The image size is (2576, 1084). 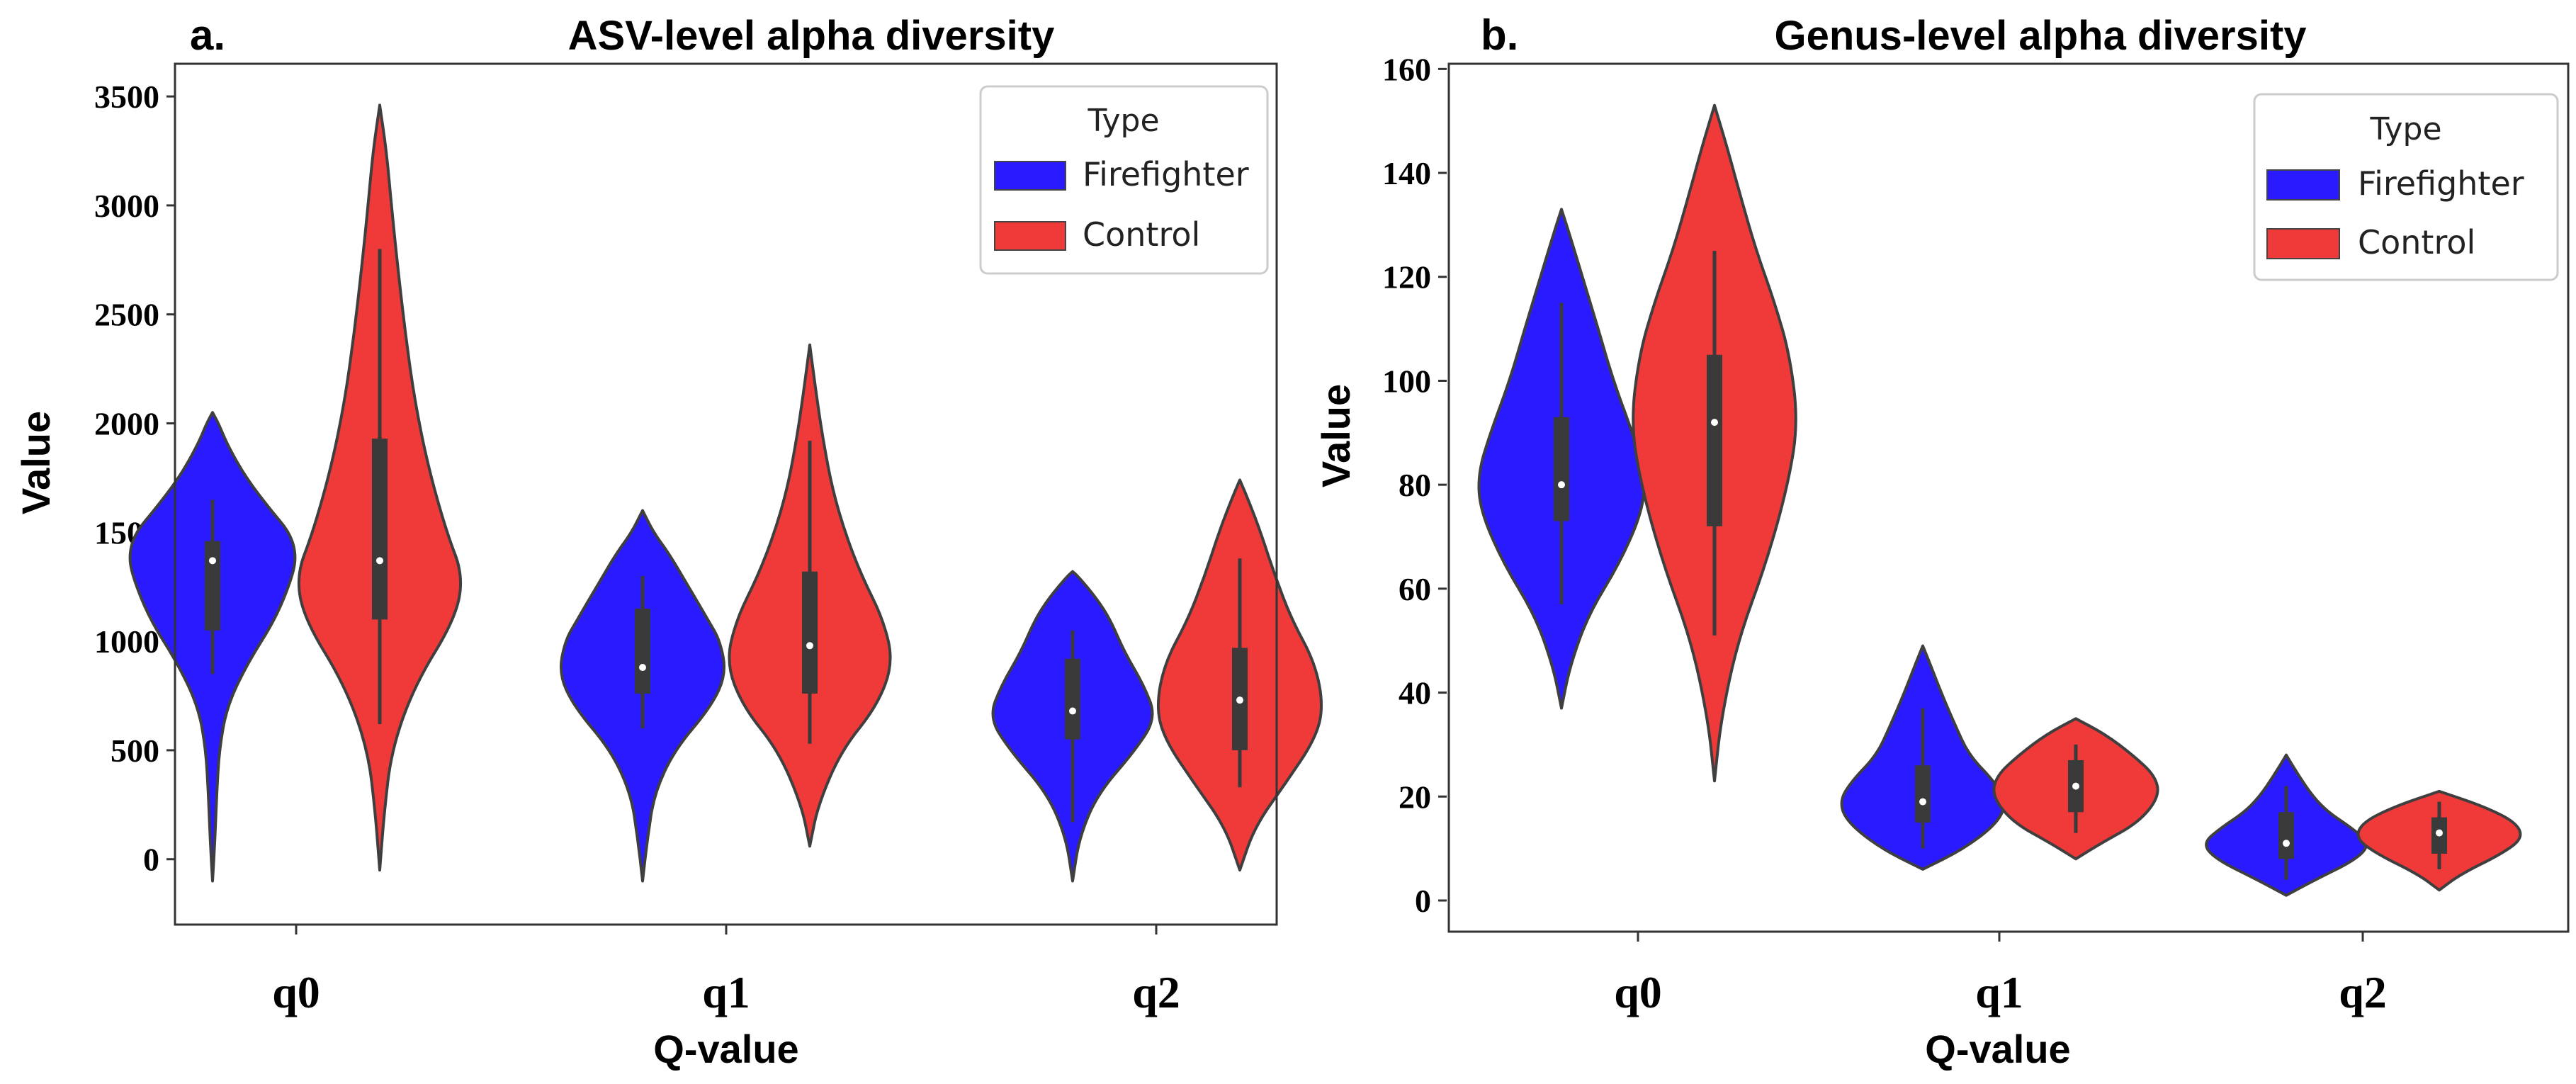 What do you see at coordinates (1141, 235) in the screenshot?
I see `panel-a-legend-label-control: Control` at bounding box center [1141, 235].